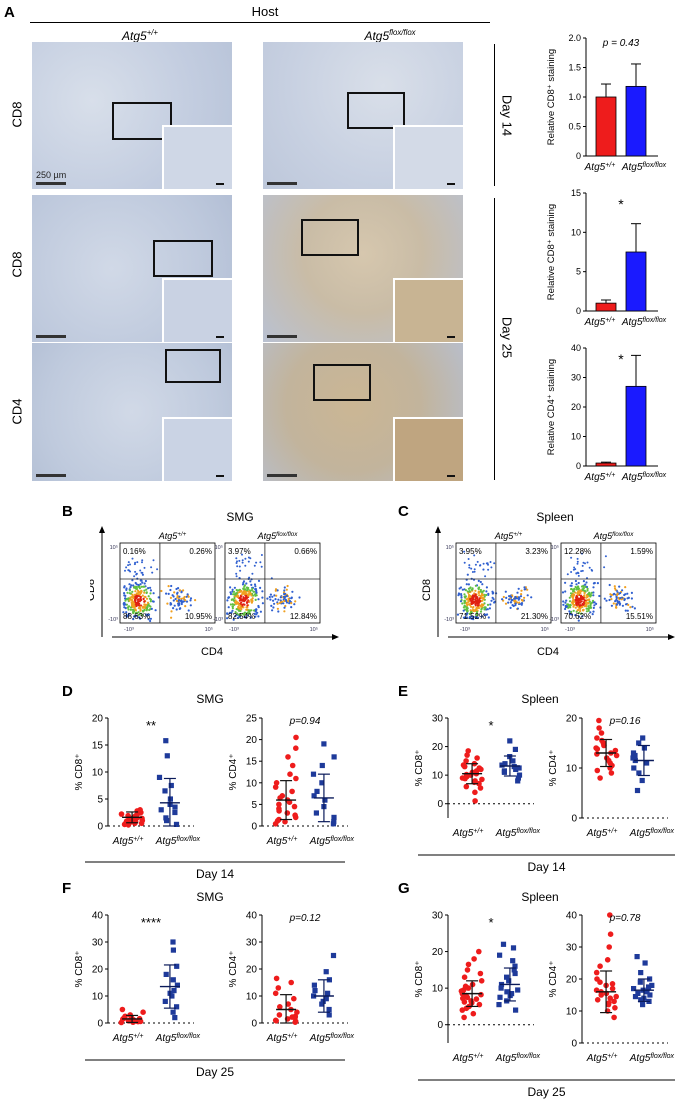  What do you see at coordinates (621, 43) in the screenshot?
I see `significance-label: p = 0.43` at bounding box center [621, 43].